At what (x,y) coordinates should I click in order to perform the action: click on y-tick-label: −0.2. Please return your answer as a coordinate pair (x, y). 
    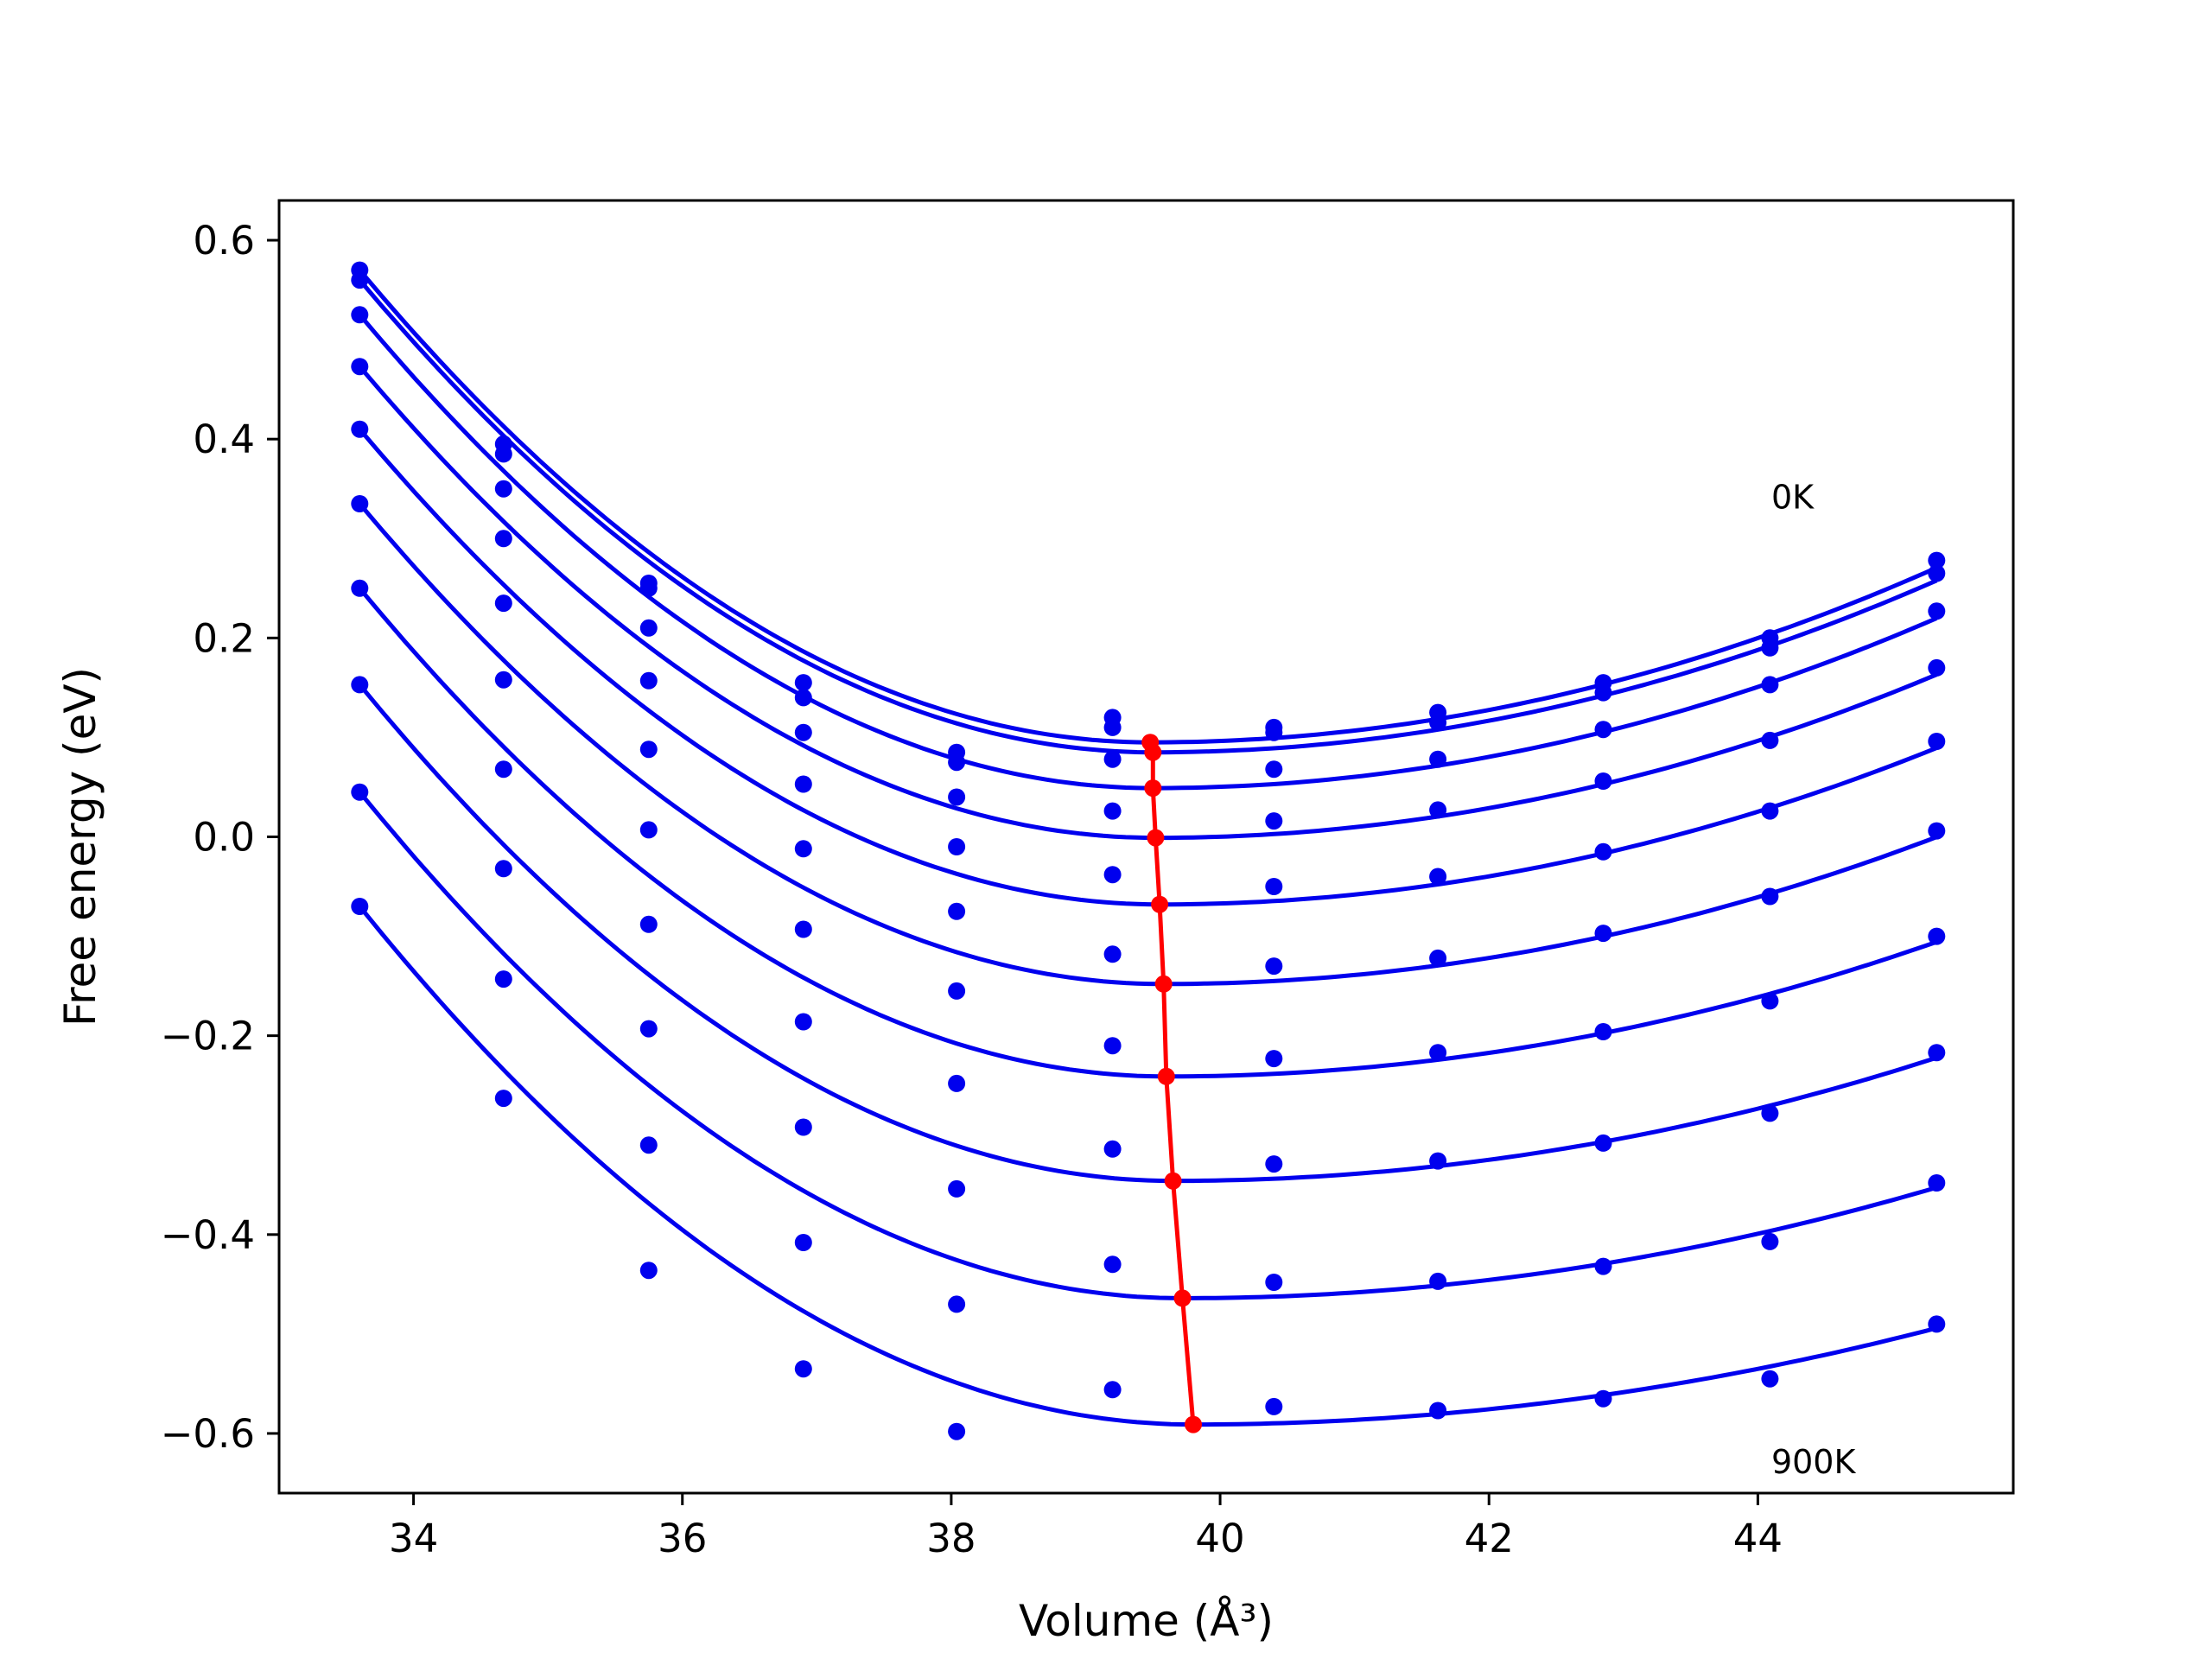
    Looking at the image, I should click on (208, 1036).